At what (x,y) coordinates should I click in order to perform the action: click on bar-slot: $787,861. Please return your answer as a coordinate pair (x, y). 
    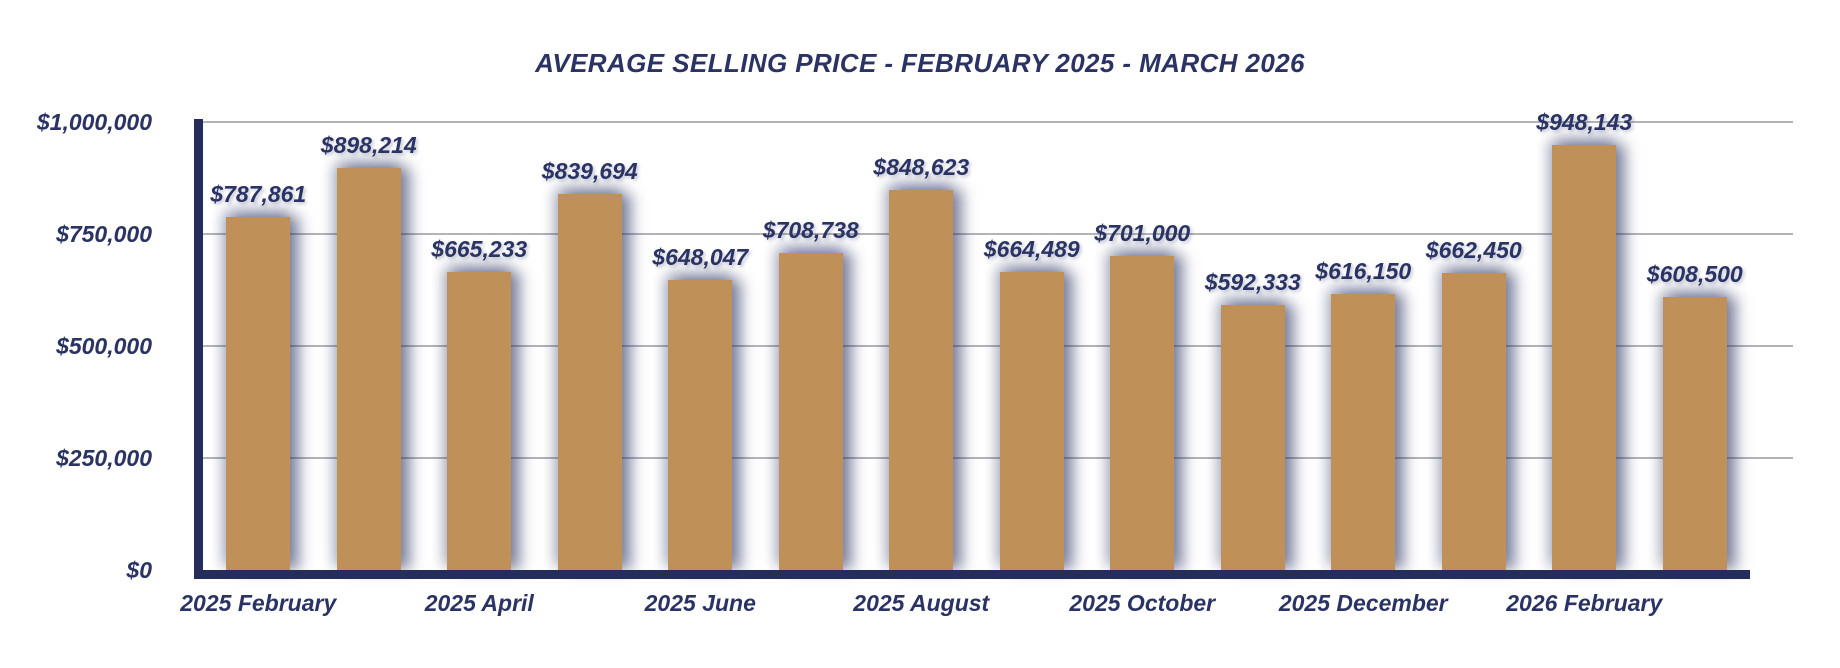
    Looking at the image, I should click on (258, 346).